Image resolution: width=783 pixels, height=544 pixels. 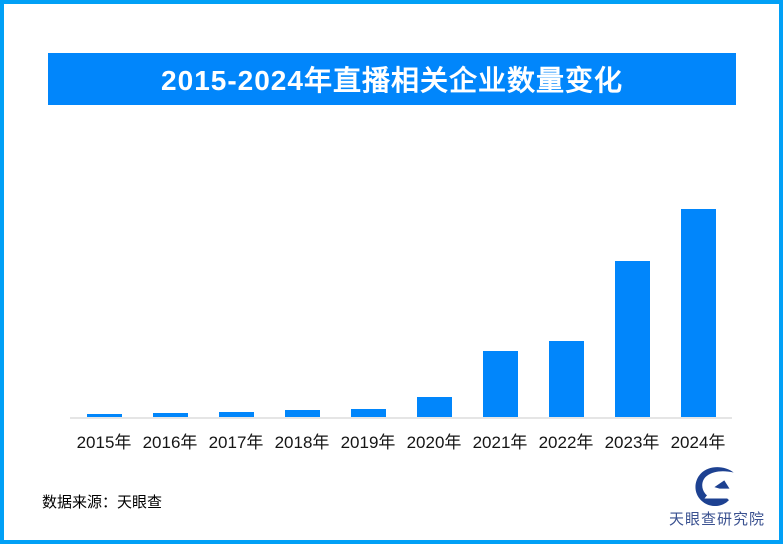 I want to click on title-banner: 2015-2024年直播相关企业数量变化, so click(x=392, y=79).